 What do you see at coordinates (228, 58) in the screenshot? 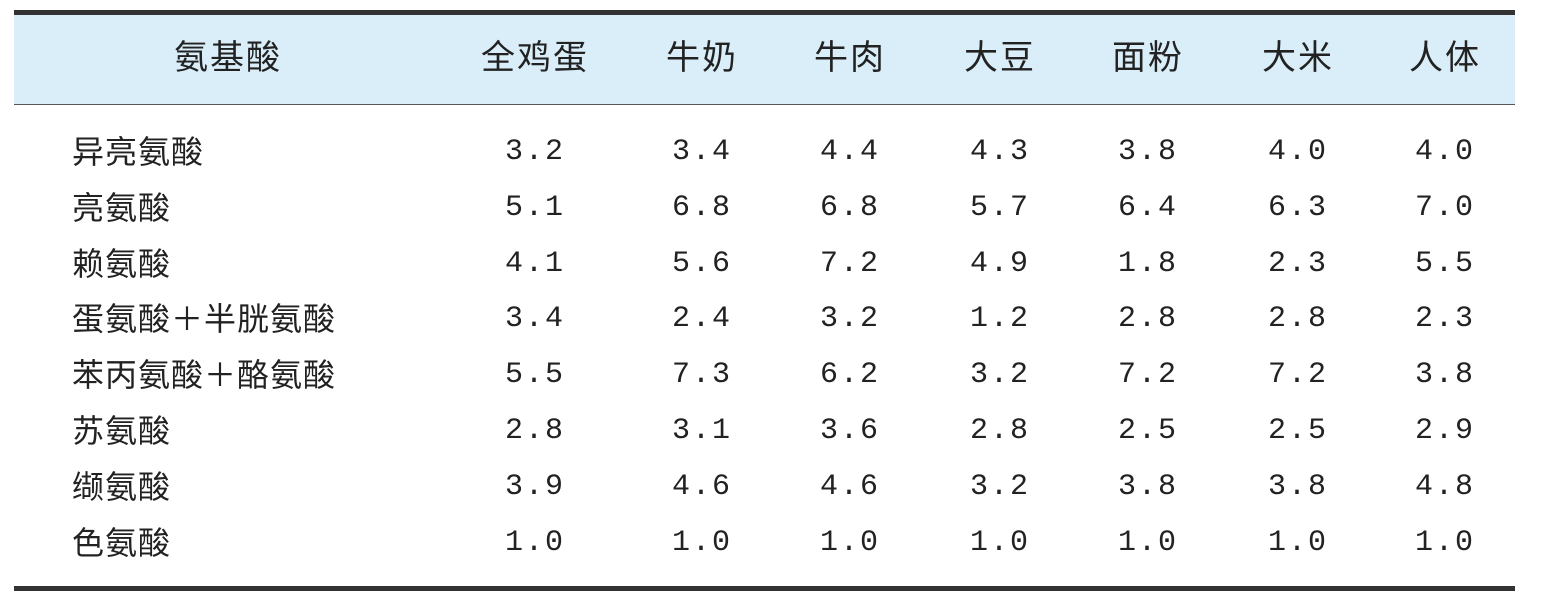
I see `header-cell: 氨基酸` at bounding box center [228, 58].